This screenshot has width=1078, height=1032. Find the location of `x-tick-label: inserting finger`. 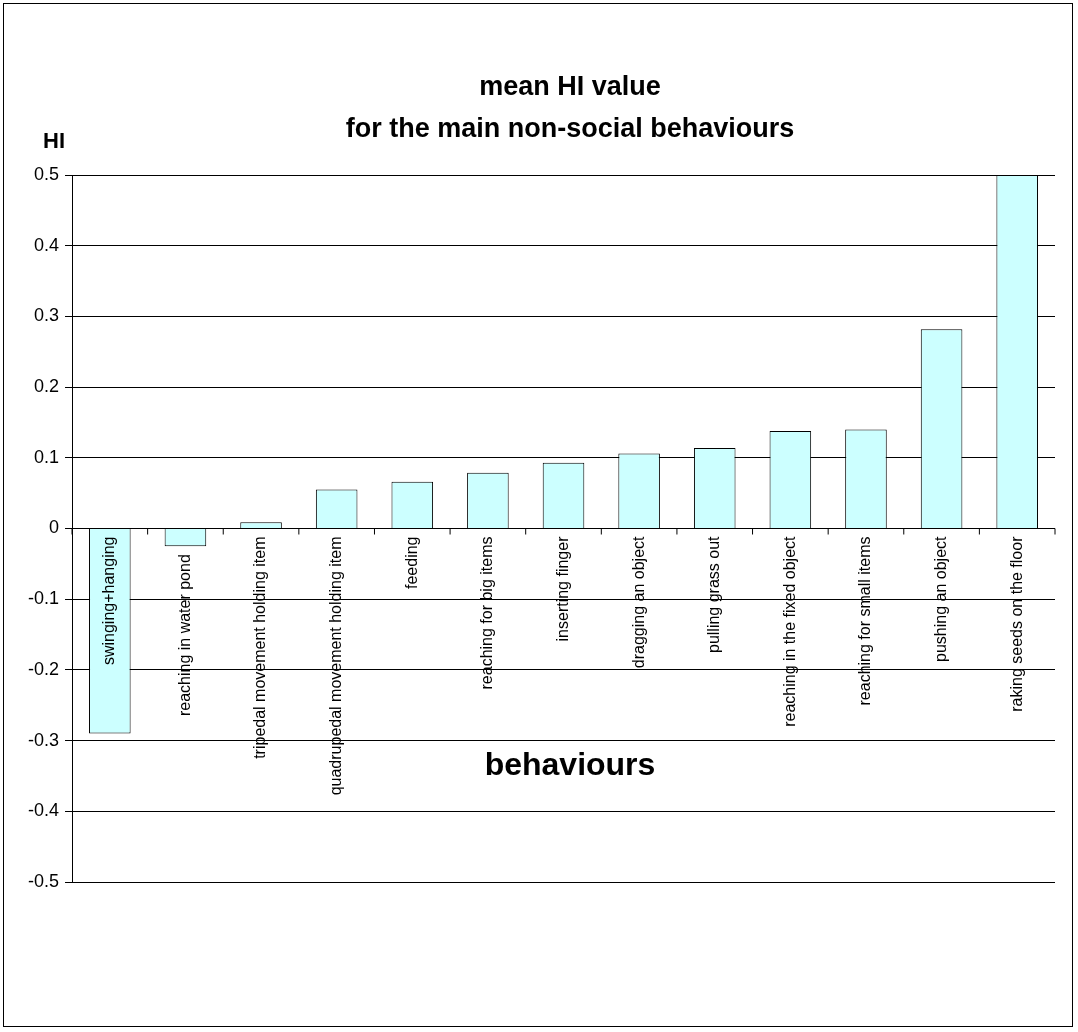

x-tick-label: inserting finger is located at coordinates (562, 588).